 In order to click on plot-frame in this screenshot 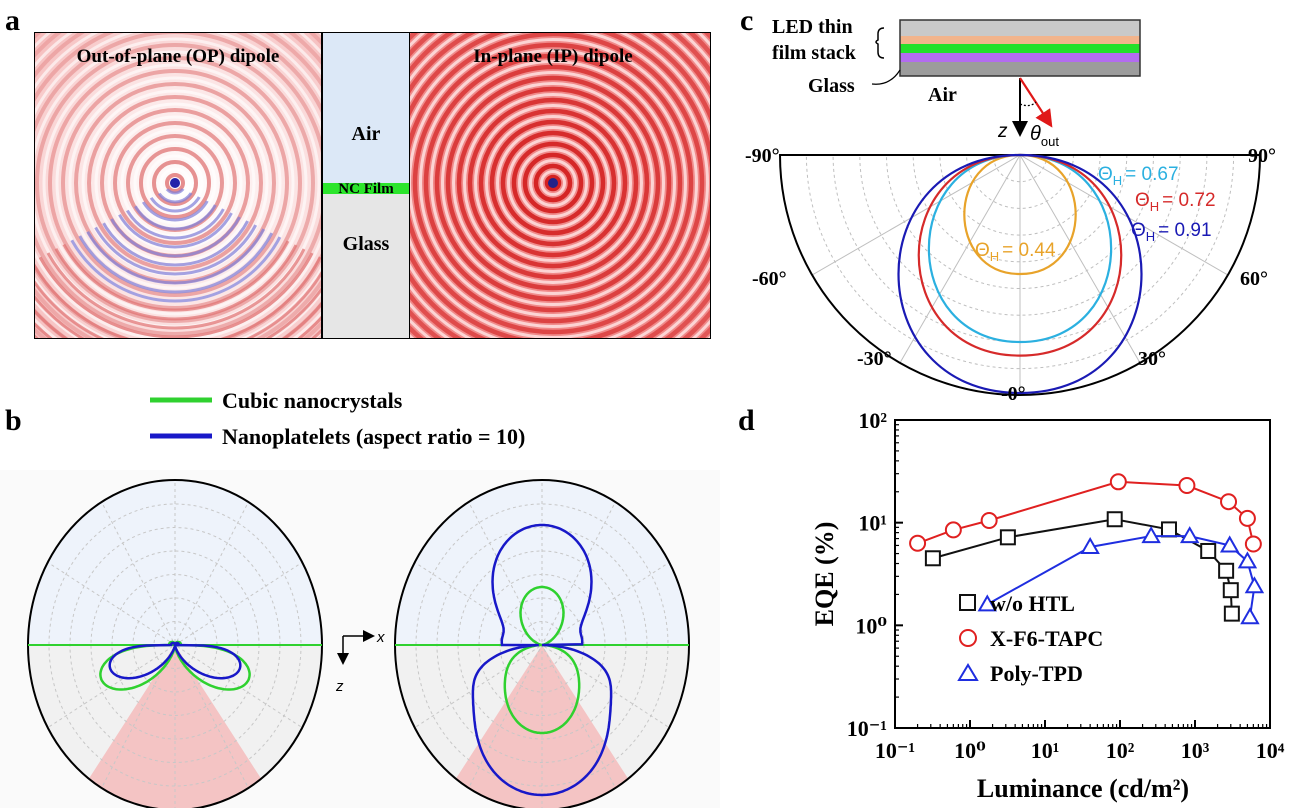, I will do `click(1082, 574)`.